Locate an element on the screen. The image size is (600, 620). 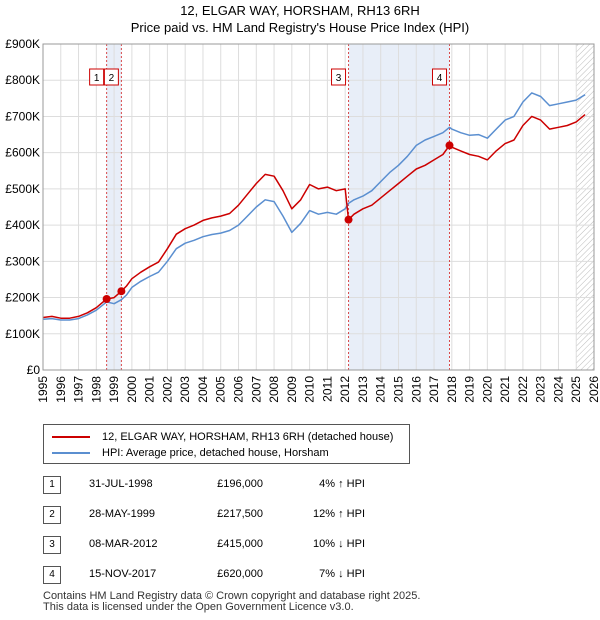
x-tick-label: 2020 is located at coordinates (487, 389).